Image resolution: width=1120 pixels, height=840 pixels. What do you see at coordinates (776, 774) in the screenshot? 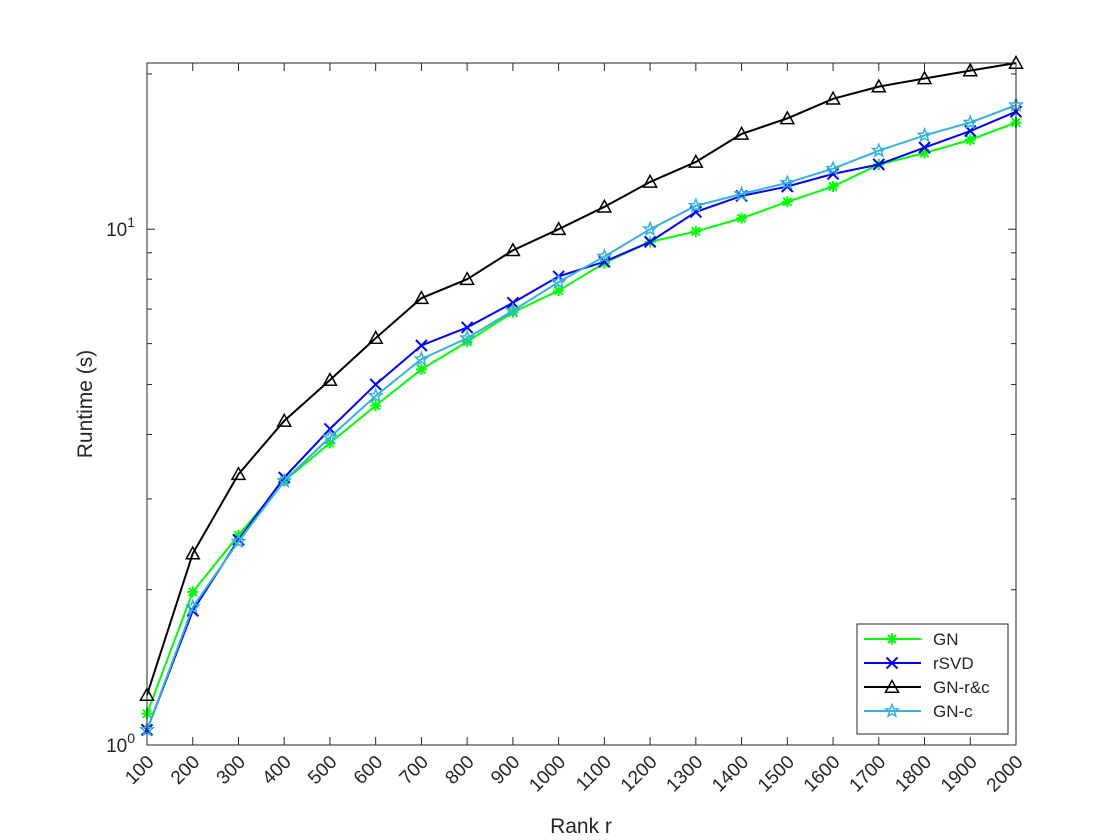
I see `x-tick-label: 1500` at bounding box center [776, 774].